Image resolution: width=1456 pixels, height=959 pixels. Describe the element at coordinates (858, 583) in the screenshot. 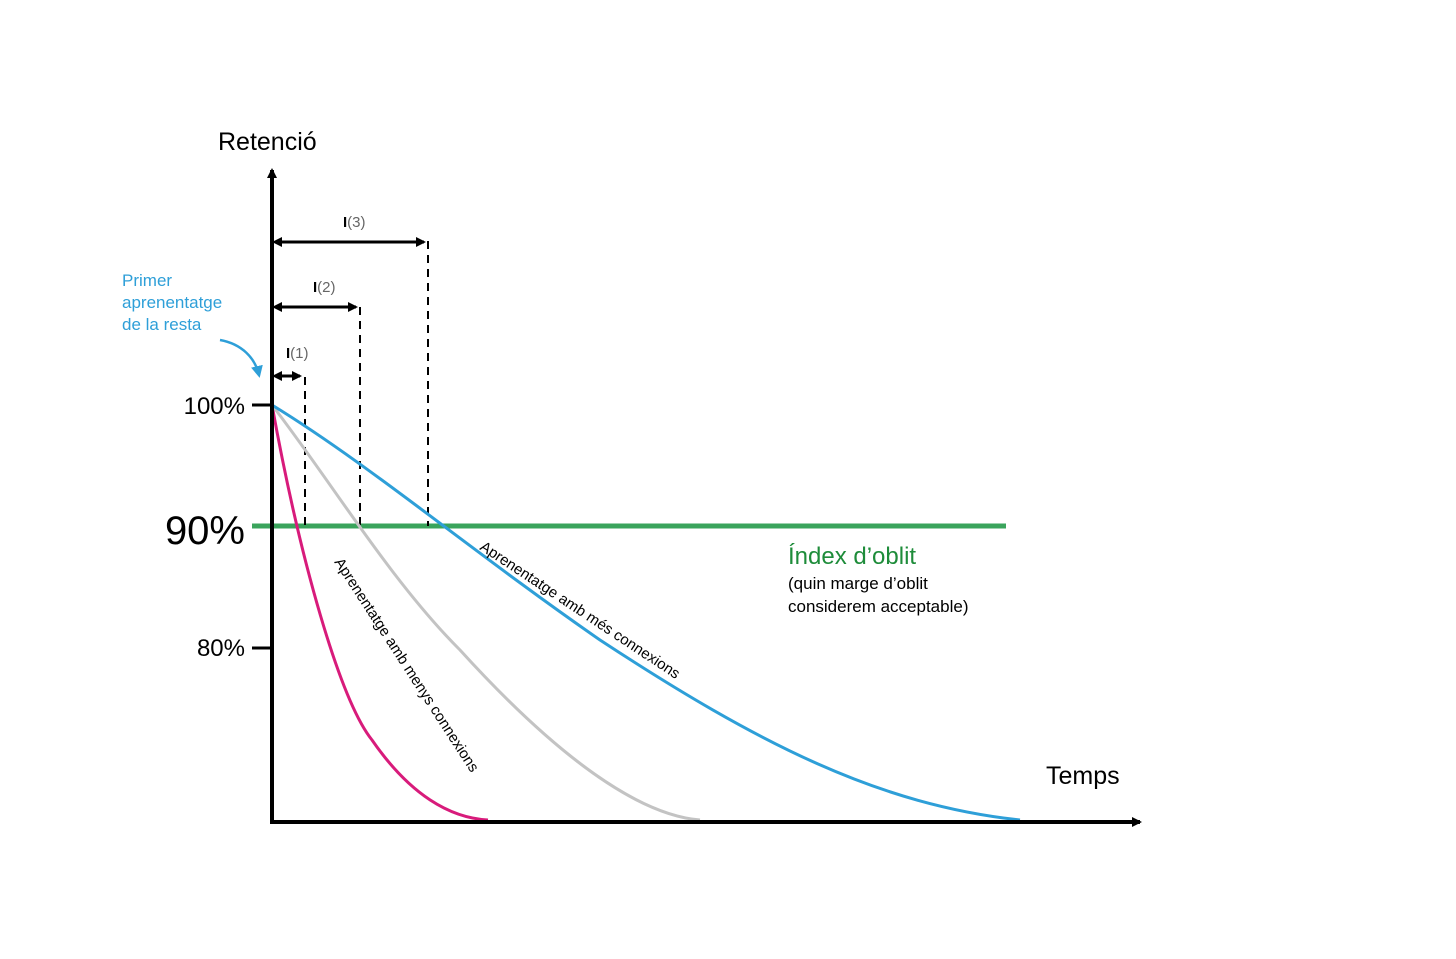

I see `threshold-note-line1: (quin marge d’oblit` at that location.